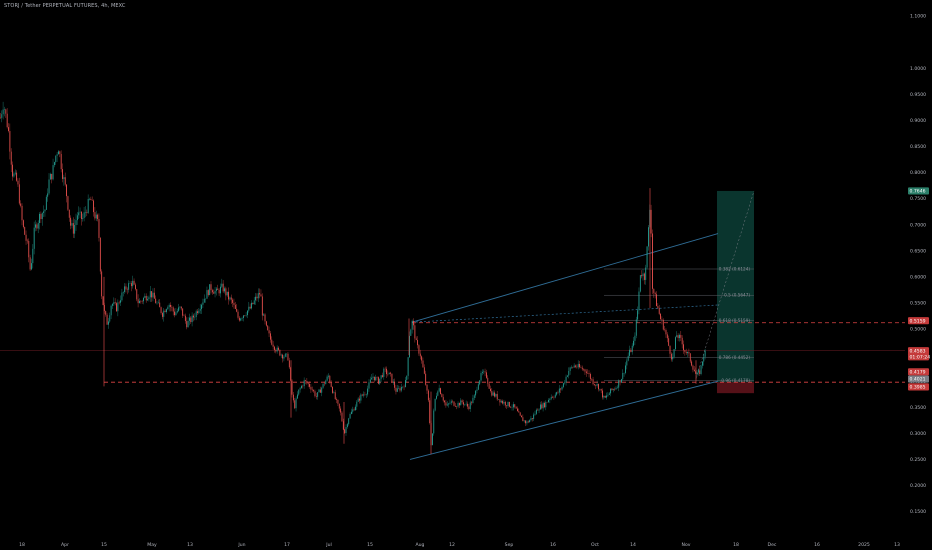 The width and height of the screenshot is (932, 550). I want to click on price-badge-label: 0.4021, so click(918, 380).